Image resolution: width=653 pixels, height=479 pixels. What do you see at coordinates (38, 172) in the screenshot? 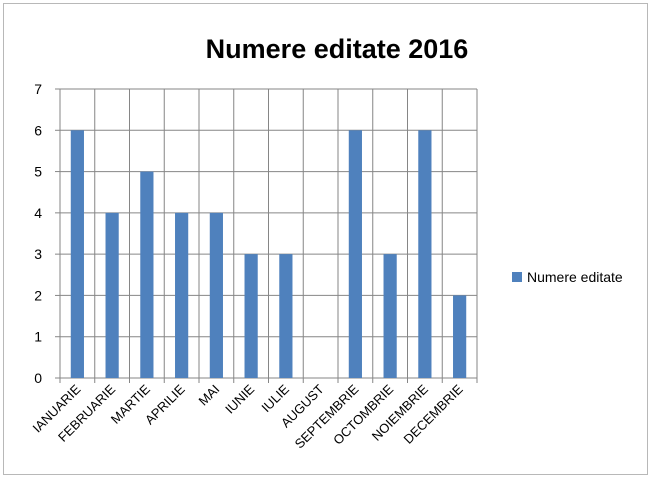
I see `y-tick-label: 5` at bounding box center [38, 172].